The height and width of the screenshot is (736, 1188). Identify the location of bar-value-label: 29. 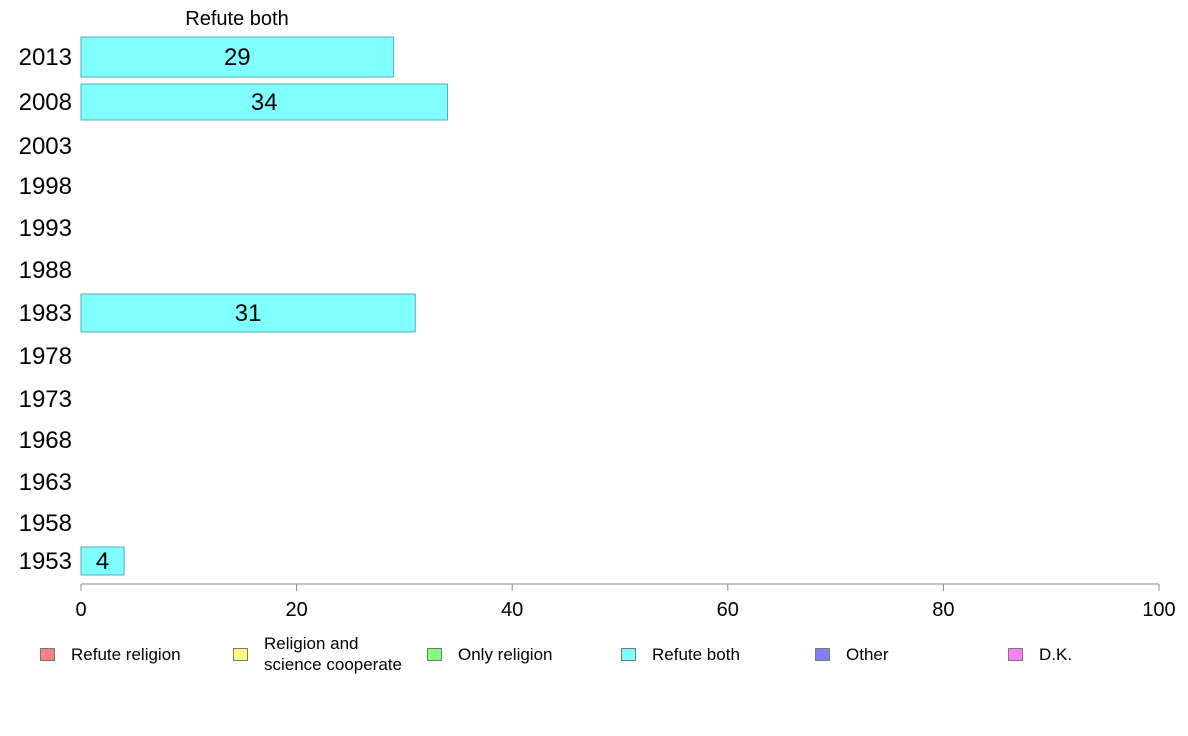
(237, 57).